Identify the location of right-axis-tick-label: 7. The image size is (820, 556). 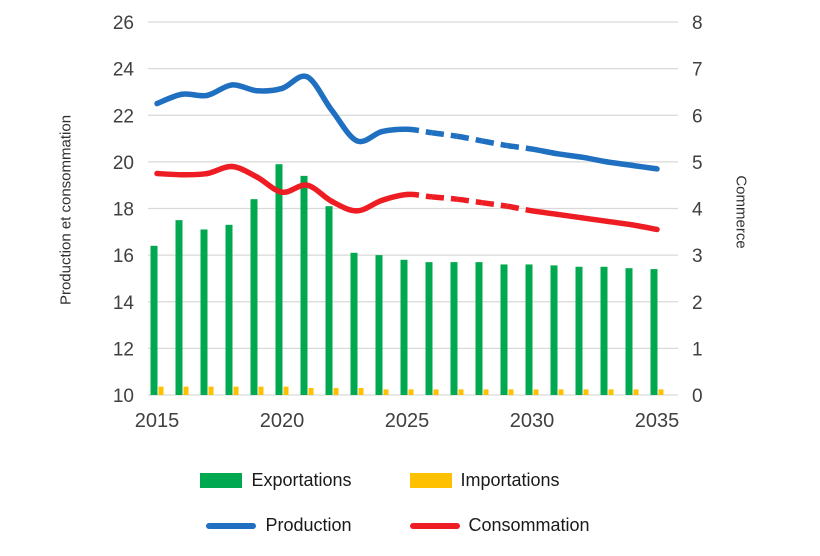
(697, 70).